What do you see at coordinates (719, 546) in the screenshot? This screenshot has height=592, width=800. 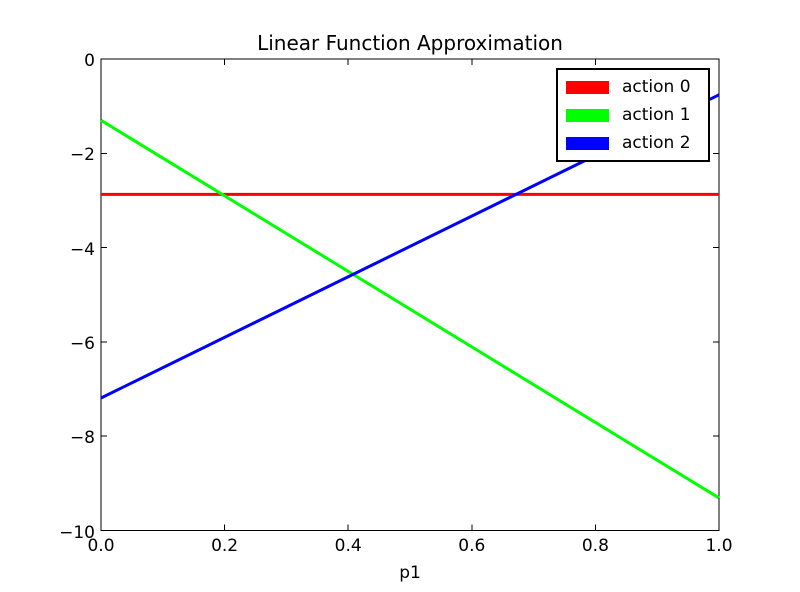 I see `x-tick-label: 1.0` at bounding box center [719, 546].